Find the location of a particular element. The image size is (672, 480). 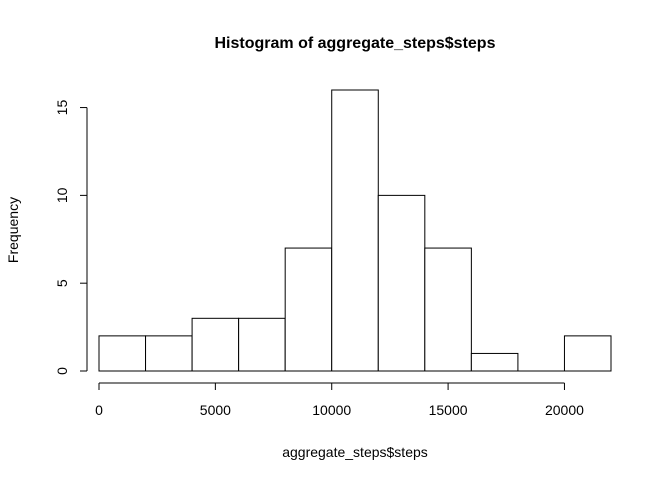

x-tick-label-4: 20000 is located at coordinates (564, 410).